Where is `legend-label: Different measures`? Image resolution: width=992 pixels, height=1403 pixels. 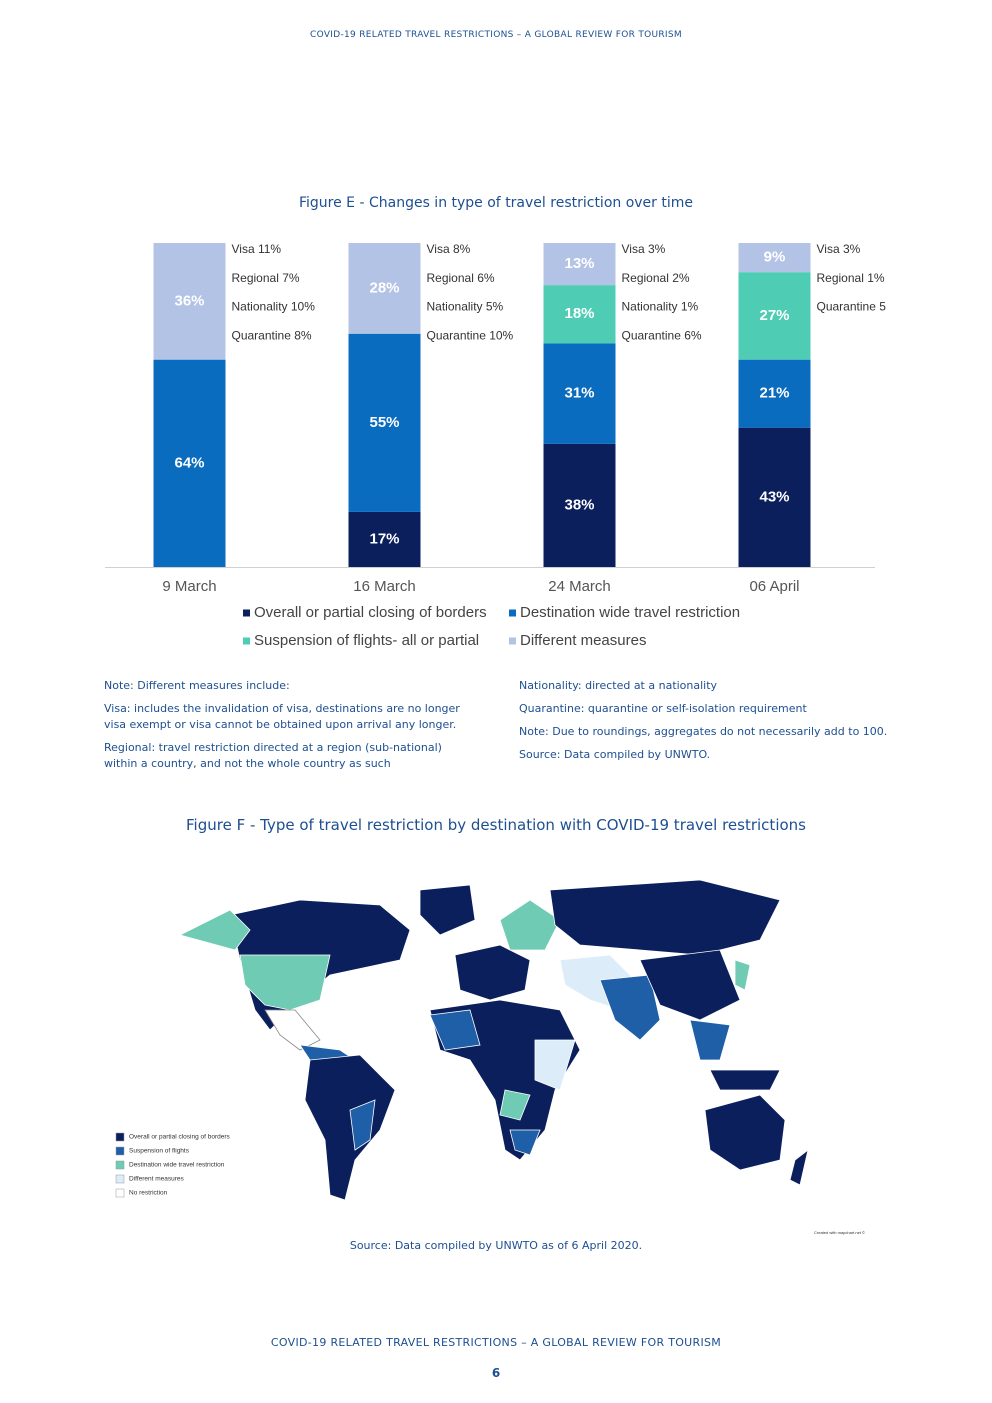
legend-label: Different measures is located at coordinates (583, 640).